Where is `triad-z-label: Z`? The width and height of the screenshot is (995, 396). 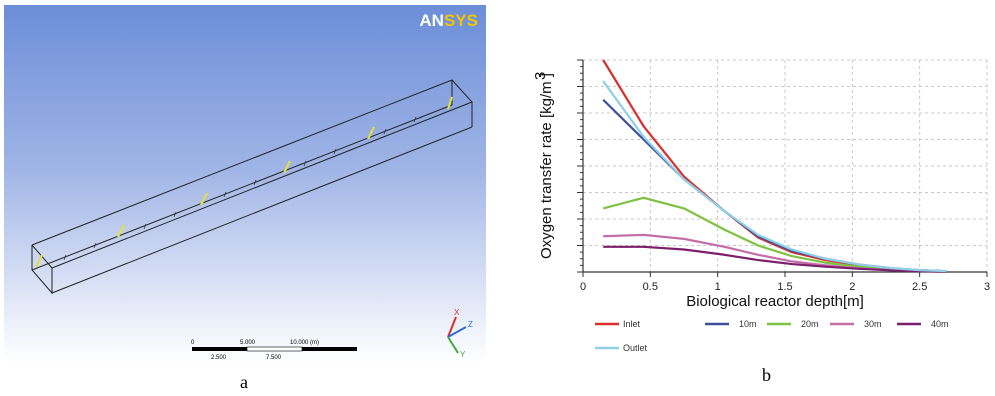
triad-z-label: Z is located at coordinates (470, 324).